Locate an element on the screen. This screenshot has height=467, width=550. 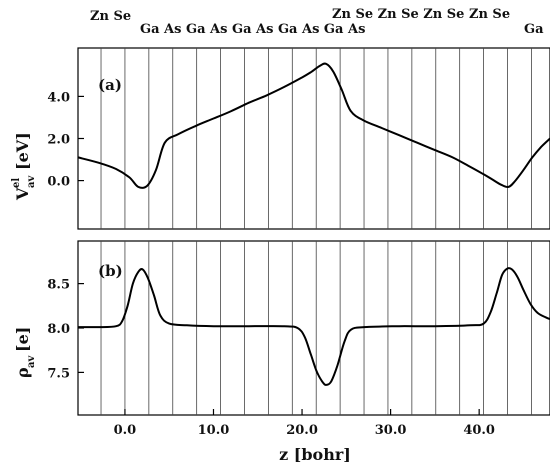
atom-label-bottom-left: Ga As Ga As Ga As Ga As Ga As is located at coordinates (252, 29).